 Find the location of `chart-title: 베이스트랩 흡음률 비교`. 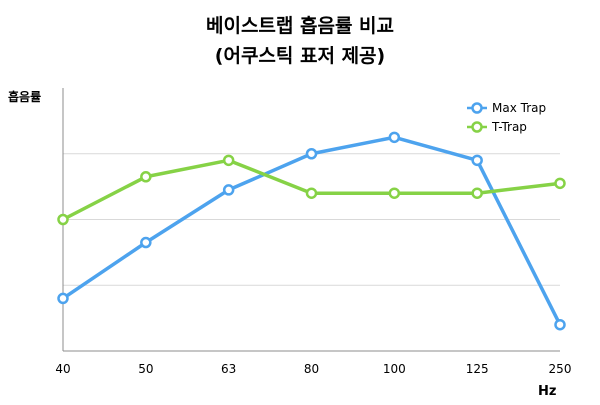

chart-title: 베이스트랩 흡음률 비교 is located at coordinates (300, 26).